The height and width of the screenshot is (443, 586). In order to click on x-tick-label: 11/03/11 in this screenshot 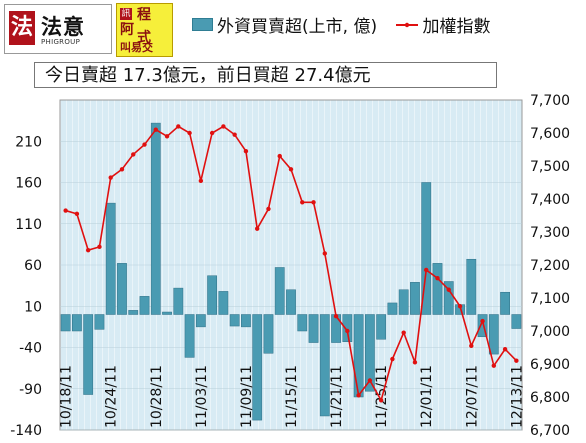, I will do `click(202, 396)`.